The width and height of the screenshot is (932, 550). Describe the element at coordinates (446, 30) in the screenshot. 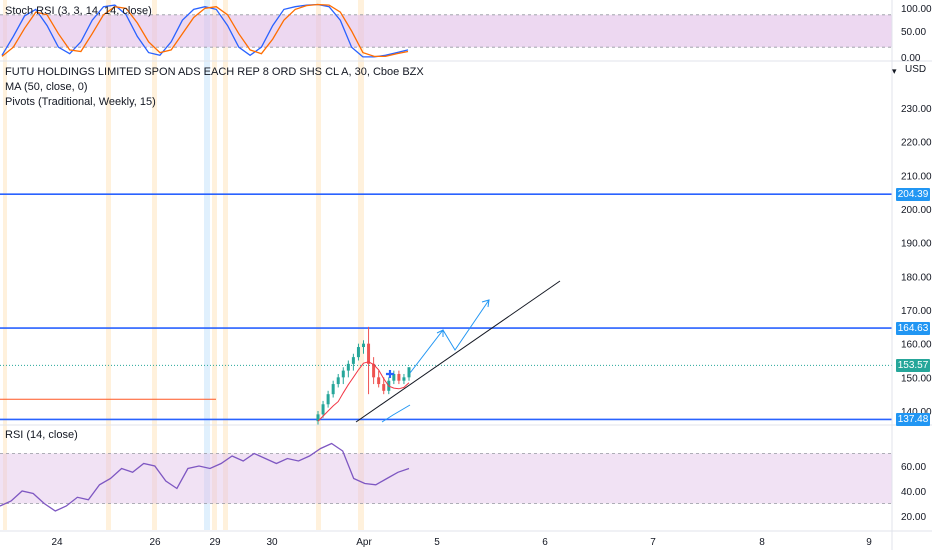

I see `stoch-rsi-pane` at that location.